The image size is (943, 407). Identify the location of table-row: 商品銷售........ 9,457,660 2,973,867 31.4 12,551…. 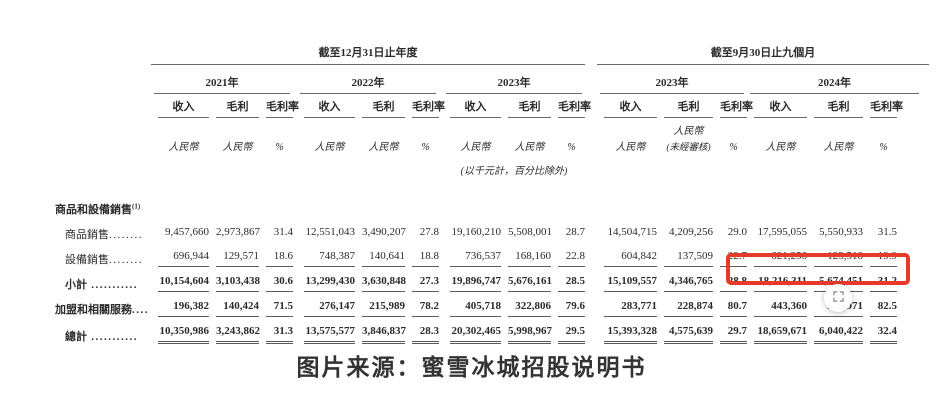
(492, 230).